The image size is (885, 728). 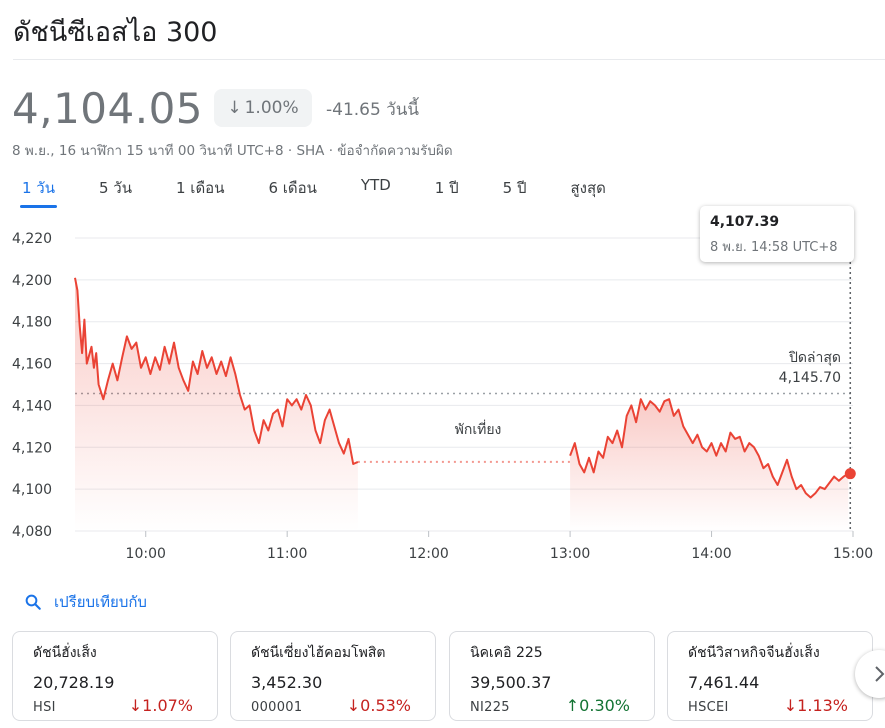 I want to click on index-card-change: ↓1.07%, so click(x=161, y=705).